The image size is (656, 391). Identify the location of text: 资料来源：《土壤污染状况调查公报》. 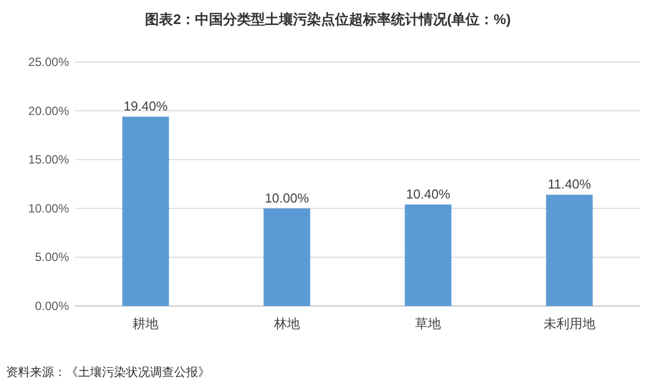
(108, 372).